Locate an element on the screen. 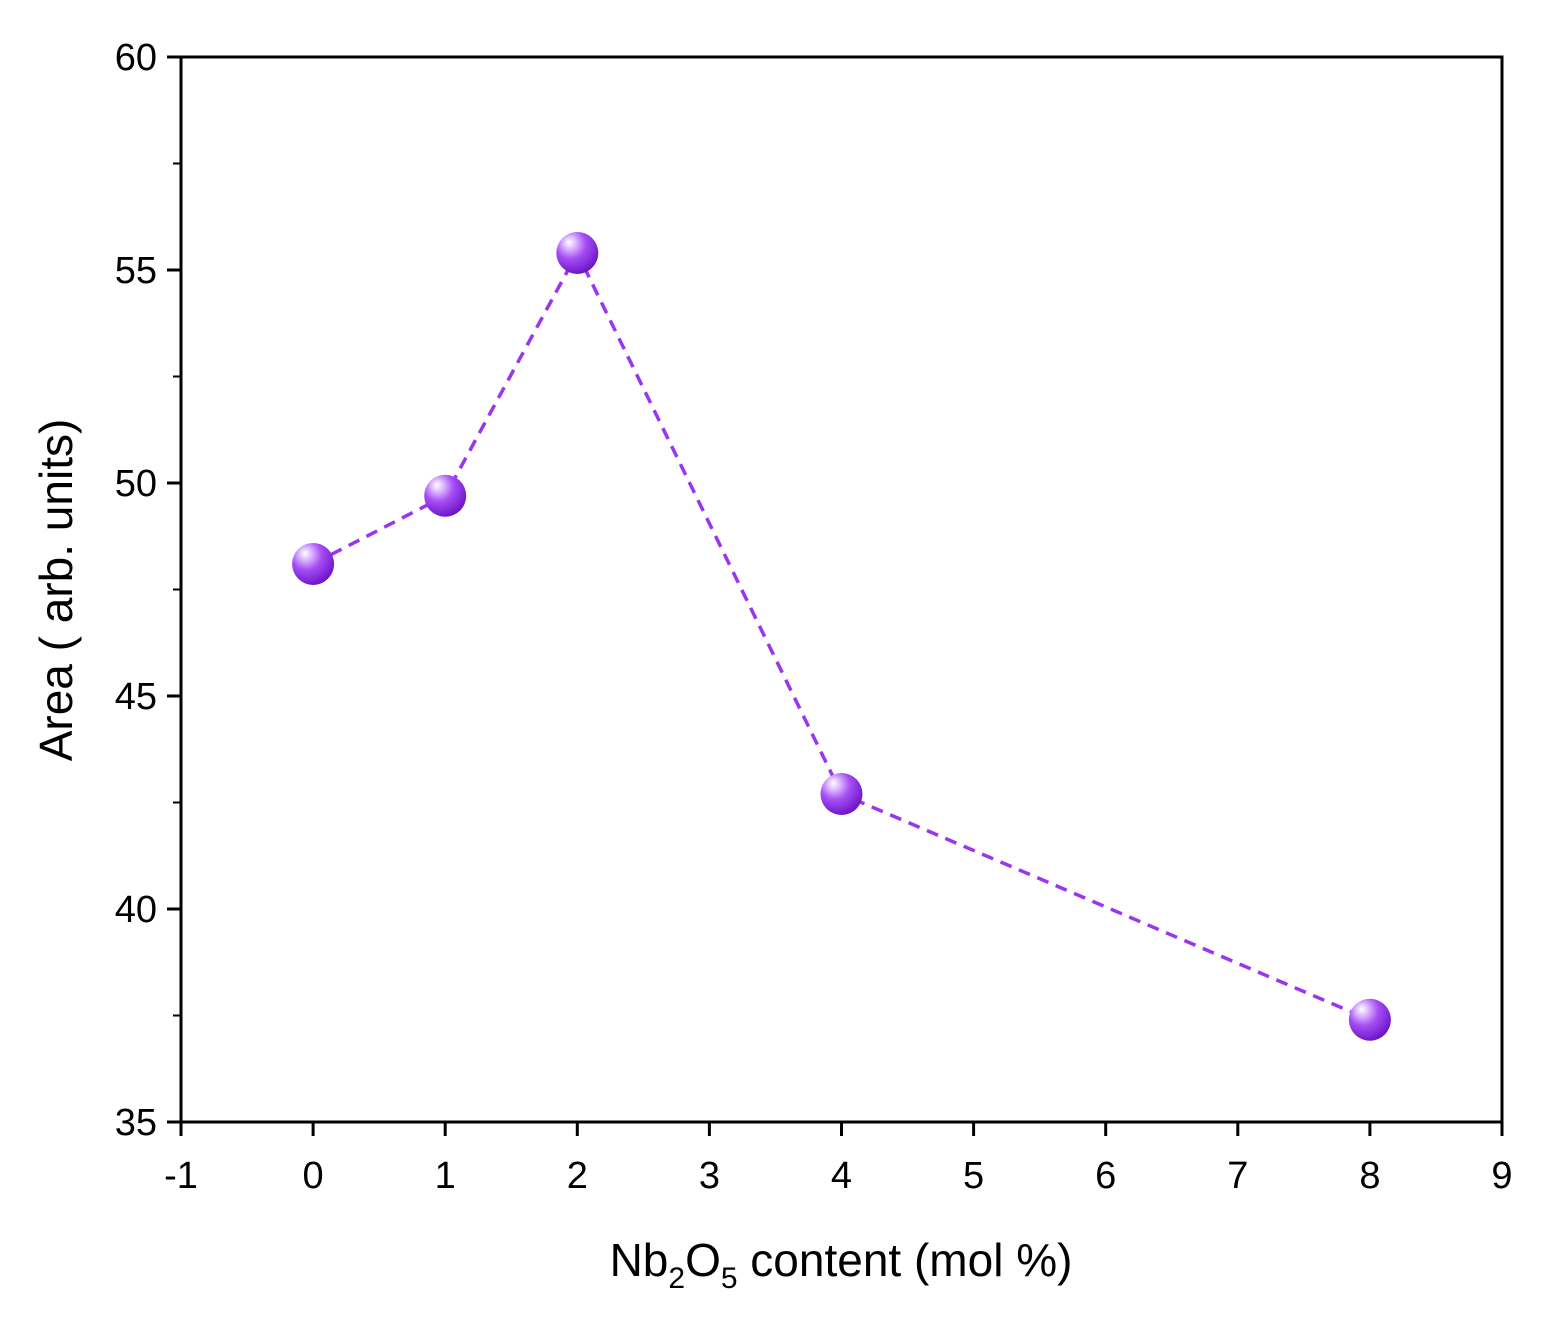 Image resolution: width=1553 pixels, height=1328 pixels. x-tick-label: 2 is located at coordinates (577, 1176).